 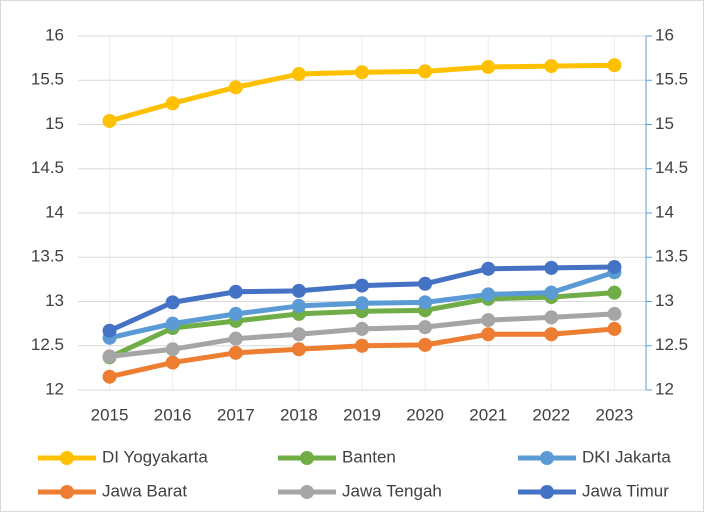 I want to click on y-tick-label: 16, so click(x=54, y=34).